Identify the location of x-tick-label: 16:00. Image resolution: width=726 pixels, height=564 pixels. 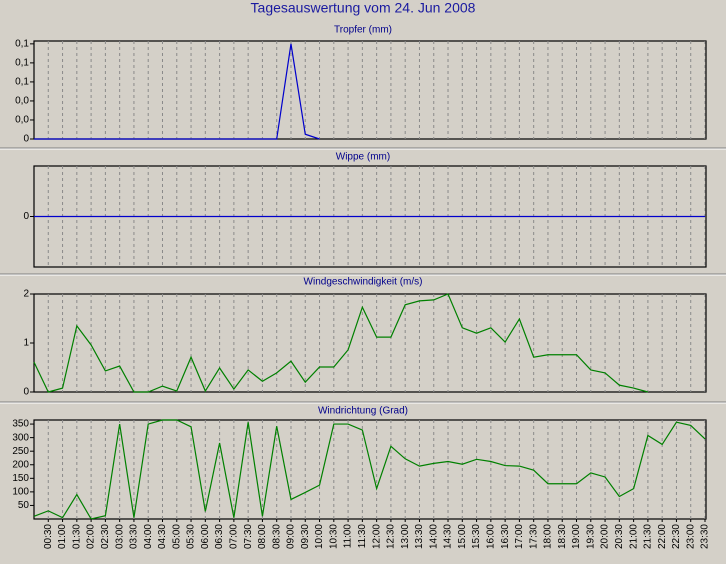
(490, 536).